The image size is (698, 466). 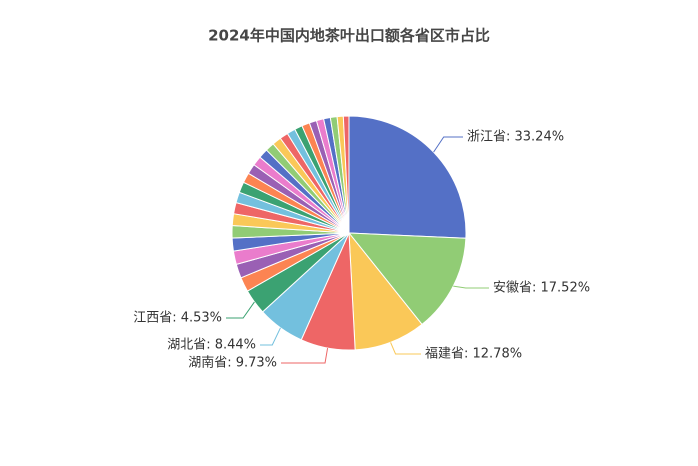 What do you see at coordinates (211, 345) in the screenshot?
I see `slice-label: 湖北省: 8.44%` at bounding box center [211, 345].